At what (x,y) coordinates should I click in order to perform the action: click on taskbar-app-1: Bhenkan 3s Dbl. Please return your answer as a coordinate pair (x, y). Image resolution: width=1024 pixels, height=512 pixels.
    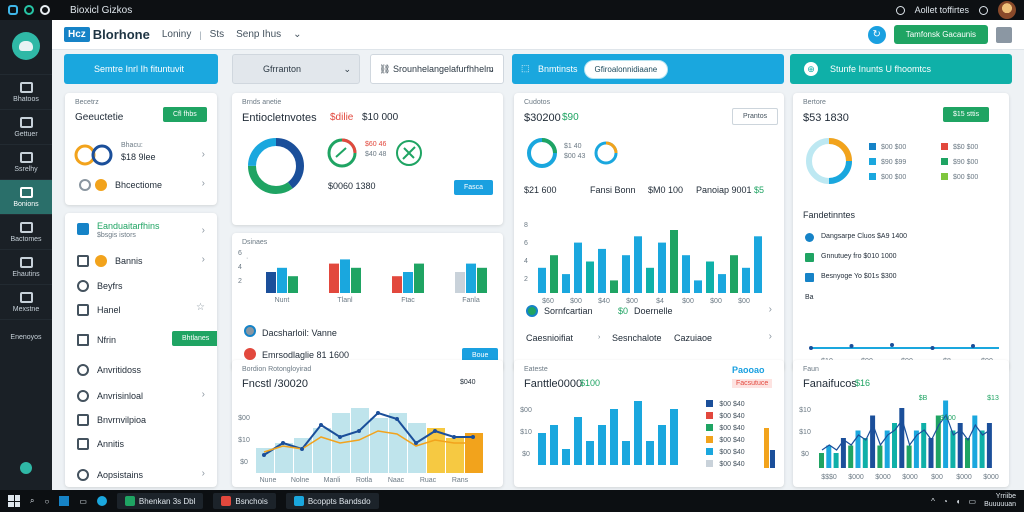
    Looking at the image, I should click on (160, 501).